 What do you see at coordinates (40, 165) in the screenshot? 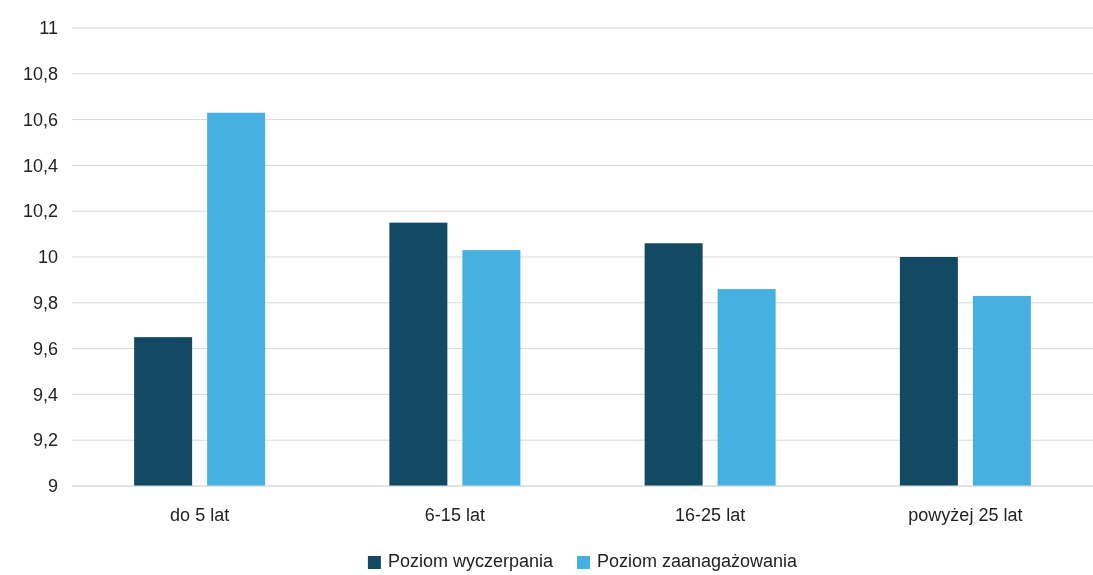
I see `y-tick-label: 10,4` at bounding box center [40, 165].